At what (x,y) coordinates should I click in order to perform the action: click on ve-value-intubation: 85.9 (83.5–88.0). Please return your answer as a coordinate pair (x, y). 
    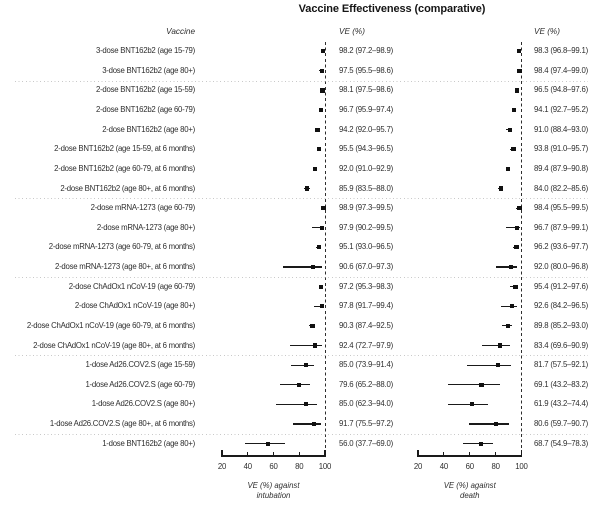
    Looking at the image, I should click on (366, 188).